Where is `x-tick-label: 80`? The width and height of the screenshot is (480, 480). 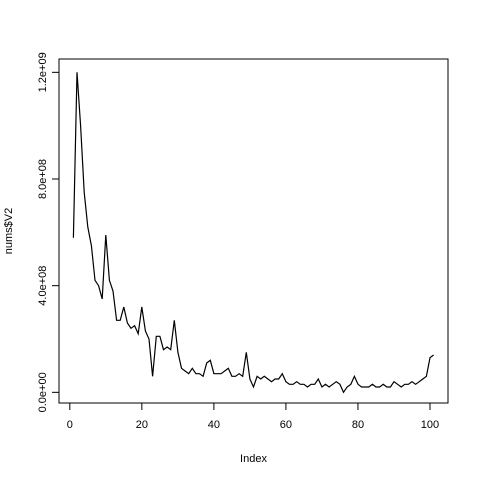 x-tick-label: 80 is located at coordinates (358, 425).